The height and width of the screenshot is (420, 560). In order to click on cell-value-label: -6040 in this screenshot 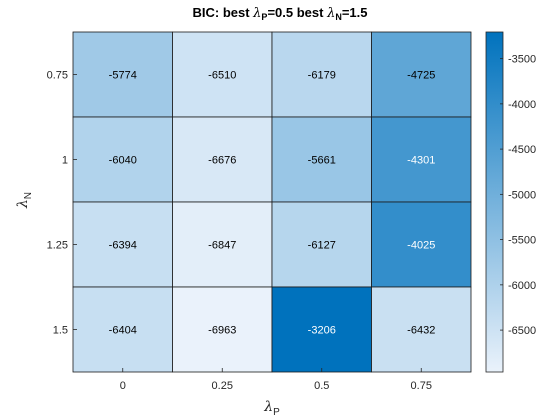, I will do `click(123, 161)`.